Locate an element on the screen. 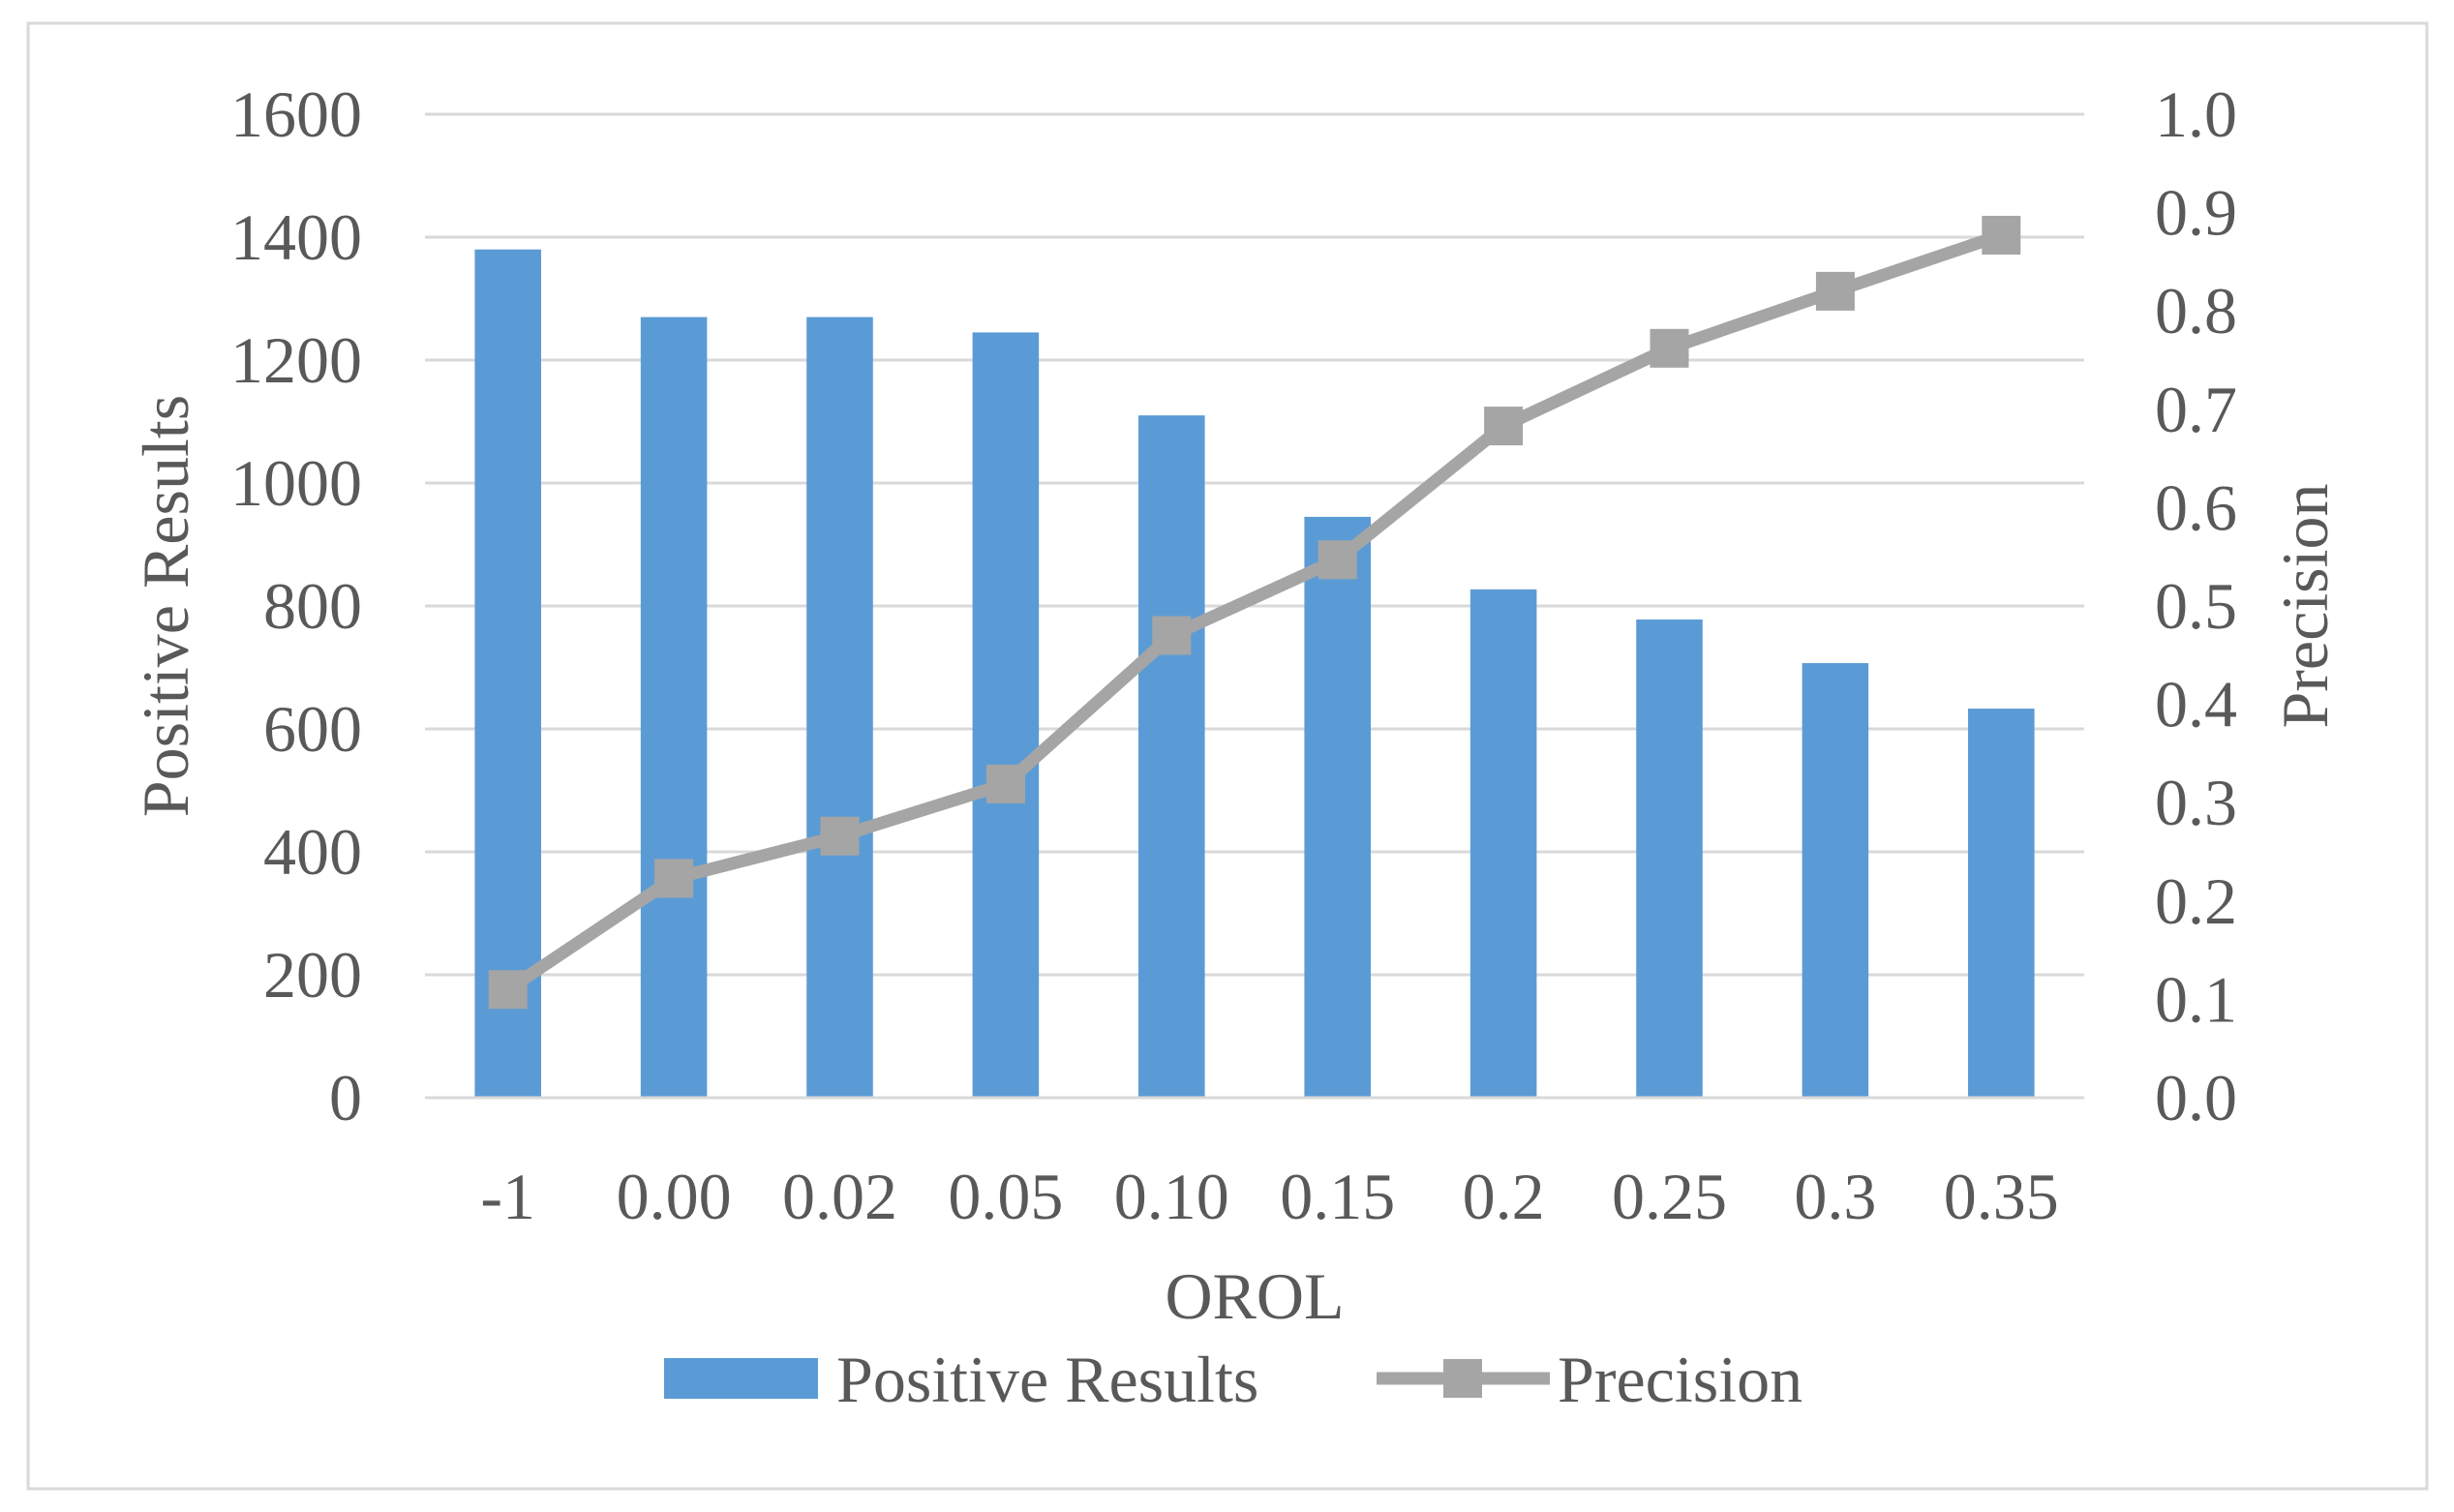  y-axis-left-tick-label: 600 is located at coordinates (312, 729).